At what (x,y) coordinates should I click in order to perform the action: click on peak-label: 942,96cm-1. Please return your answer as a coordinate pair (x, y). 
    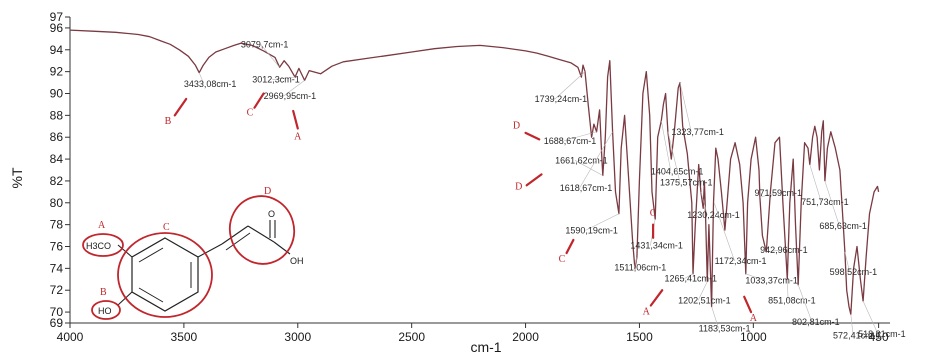
    Looking at the image, I should click on (784, 250).